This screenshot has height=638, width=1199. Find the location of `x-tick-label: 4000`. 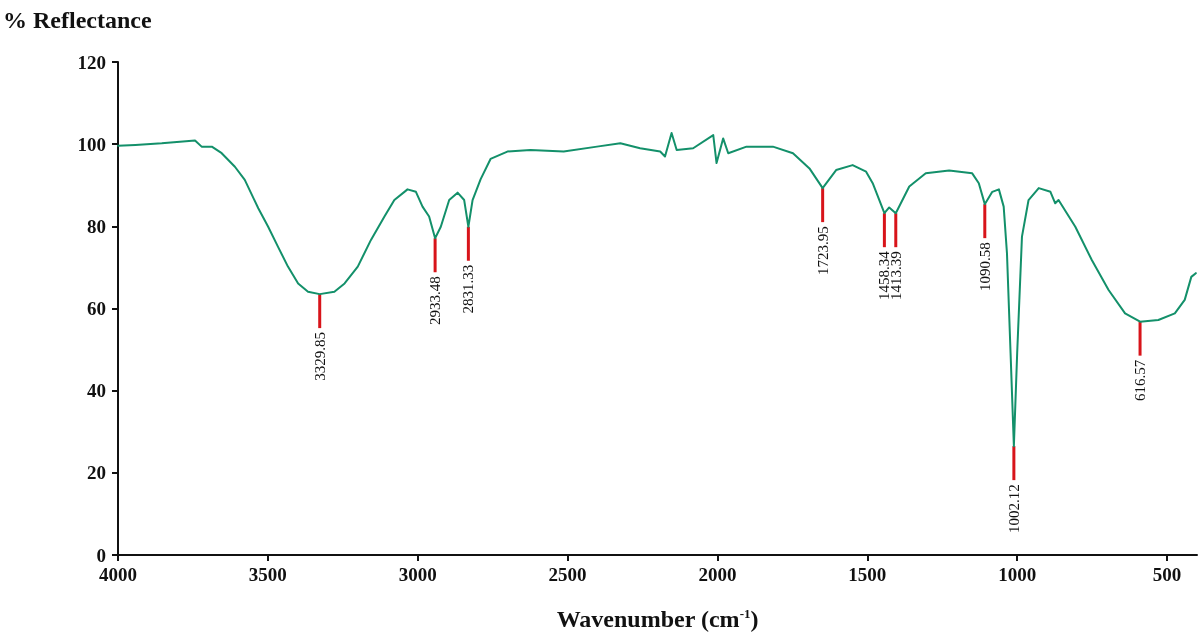

x-tick-label: 4000 is located at coordinates (118, 574).